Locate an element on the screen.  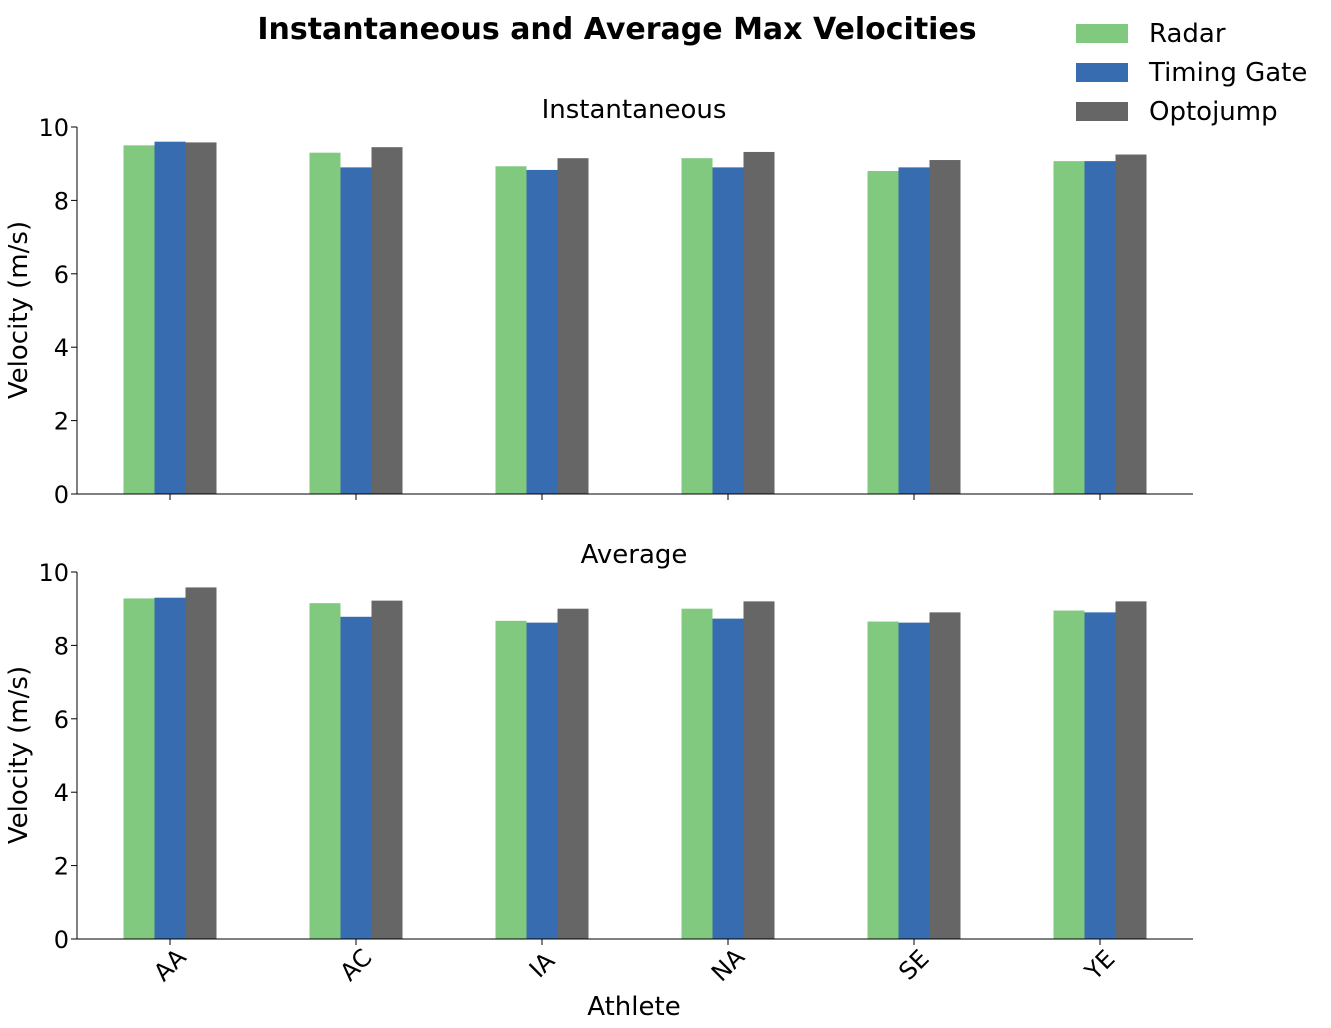
bar-instantaneous-ye-optojump is located at coordinates (1131, 324).